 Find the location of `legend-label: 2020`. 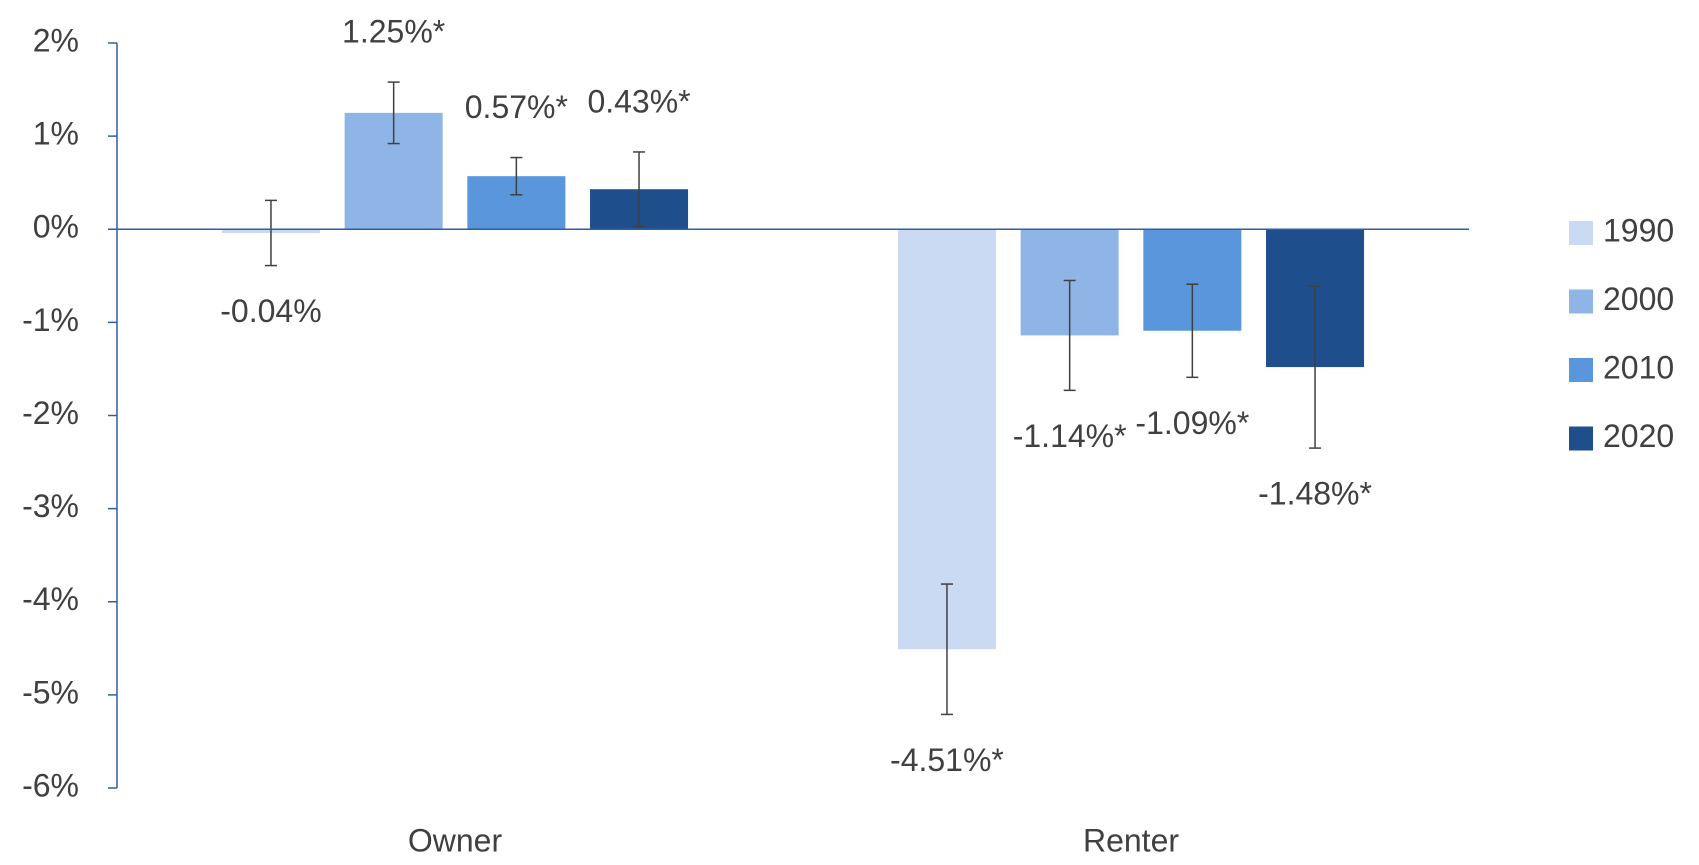

legend-label: 2020 is located at coordinates (1638, 436).